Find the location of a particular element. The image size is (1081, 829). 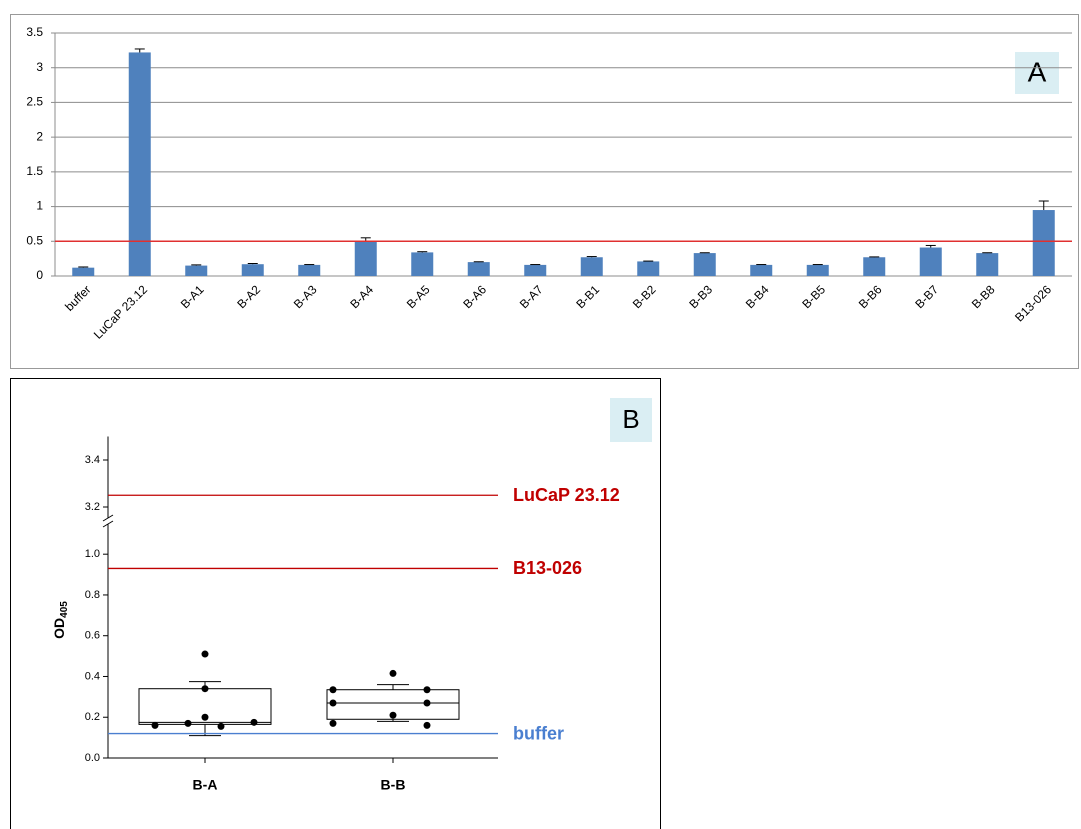

y-tick-label: 3 is located at coordinates (39, 67).